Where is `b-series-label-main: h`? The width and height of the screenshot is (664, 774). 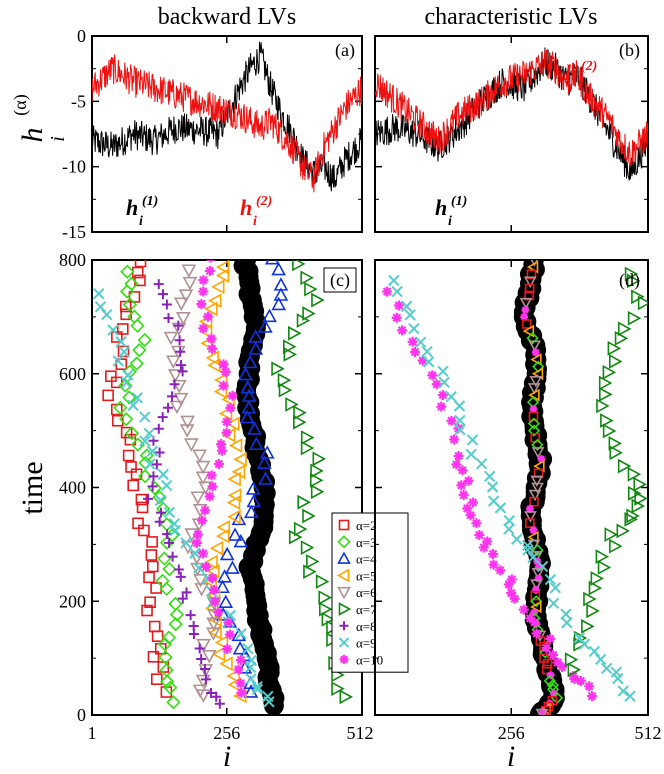 b-series-label-main: h is located at coordinates (571, 72).